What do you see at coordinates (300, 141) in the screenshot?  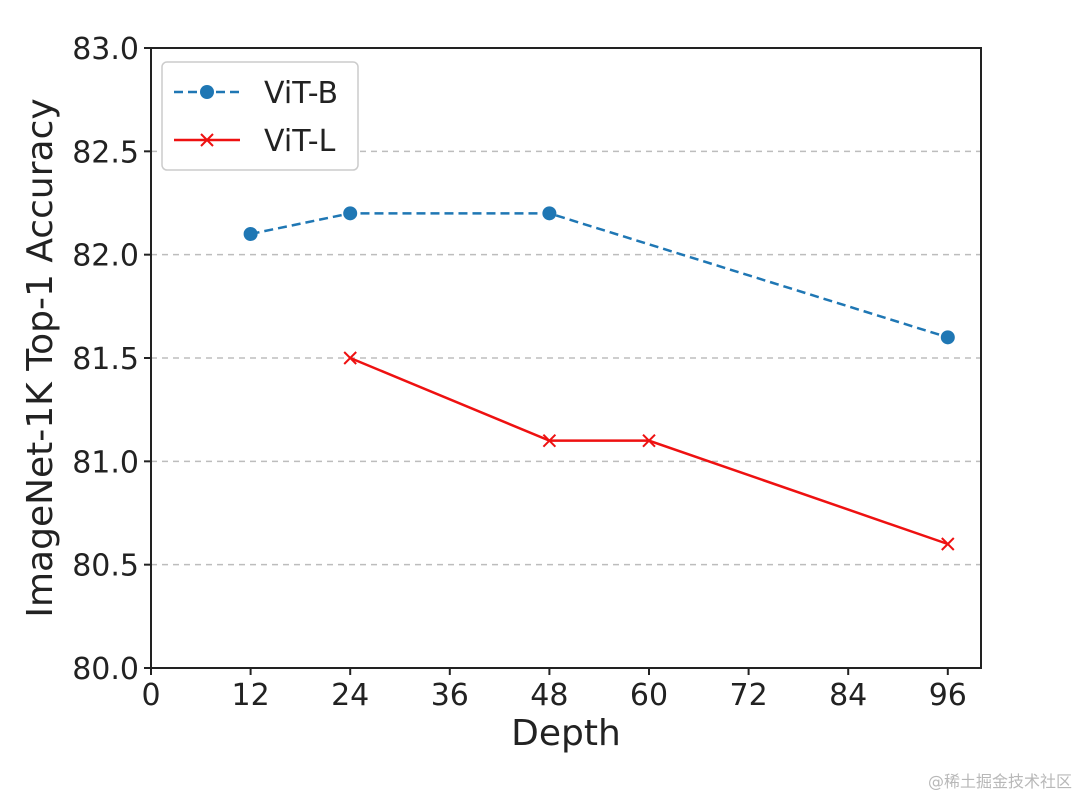 I see `legend-label: ViT-L` at bounding box center [300, 141].